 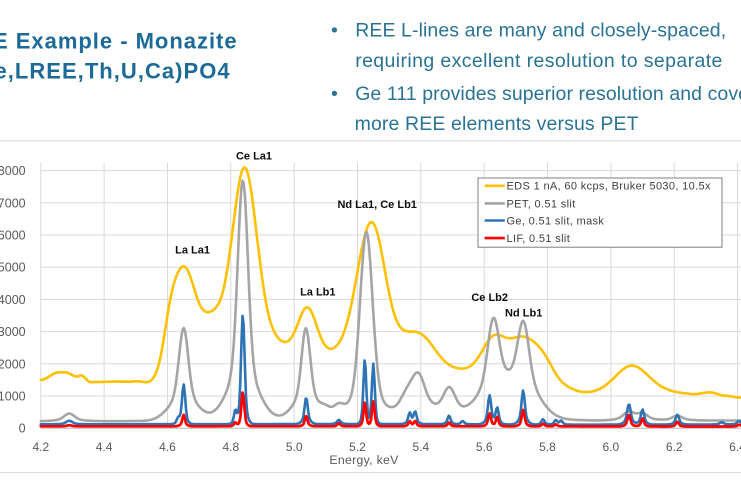 What do you see at coordinates (497, 124) in the screenshot?
I see `svg-text: more REE elements versus PET` at bounding box center [497, 124].